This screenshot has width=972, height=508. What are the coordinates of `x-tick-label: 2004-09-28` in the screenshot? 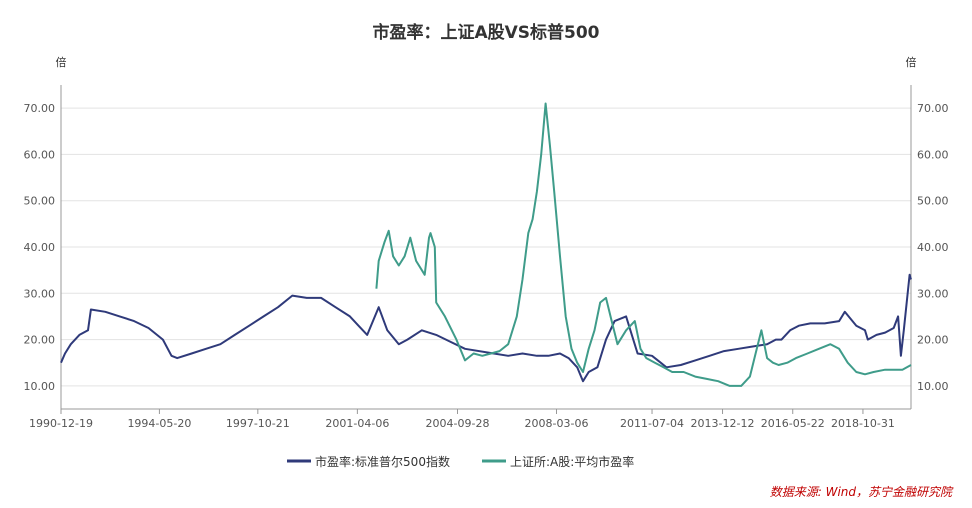 It's located at (458, 423).